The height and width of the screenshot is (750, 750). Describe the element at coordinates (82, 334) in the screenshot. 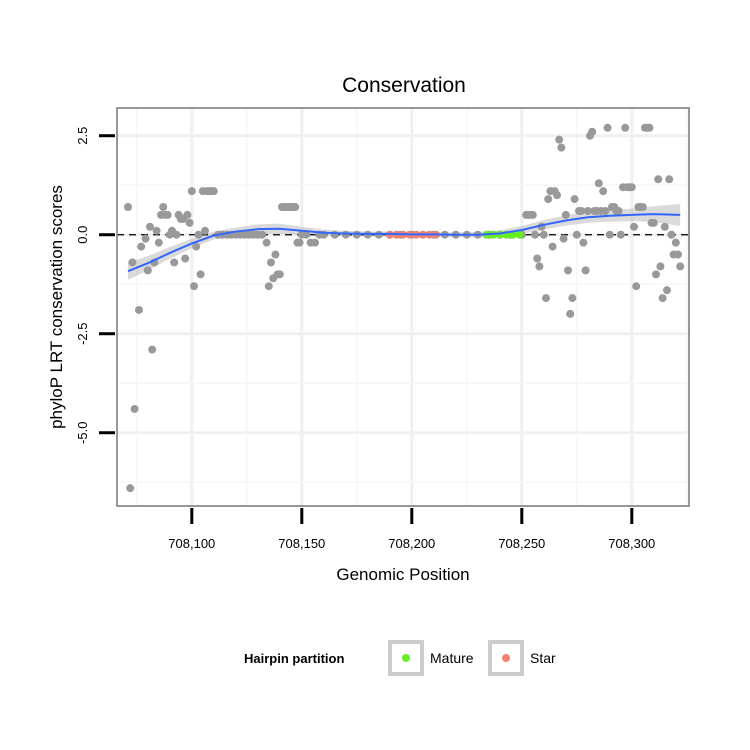

I see `y-tick-label: -2.5` at that location.